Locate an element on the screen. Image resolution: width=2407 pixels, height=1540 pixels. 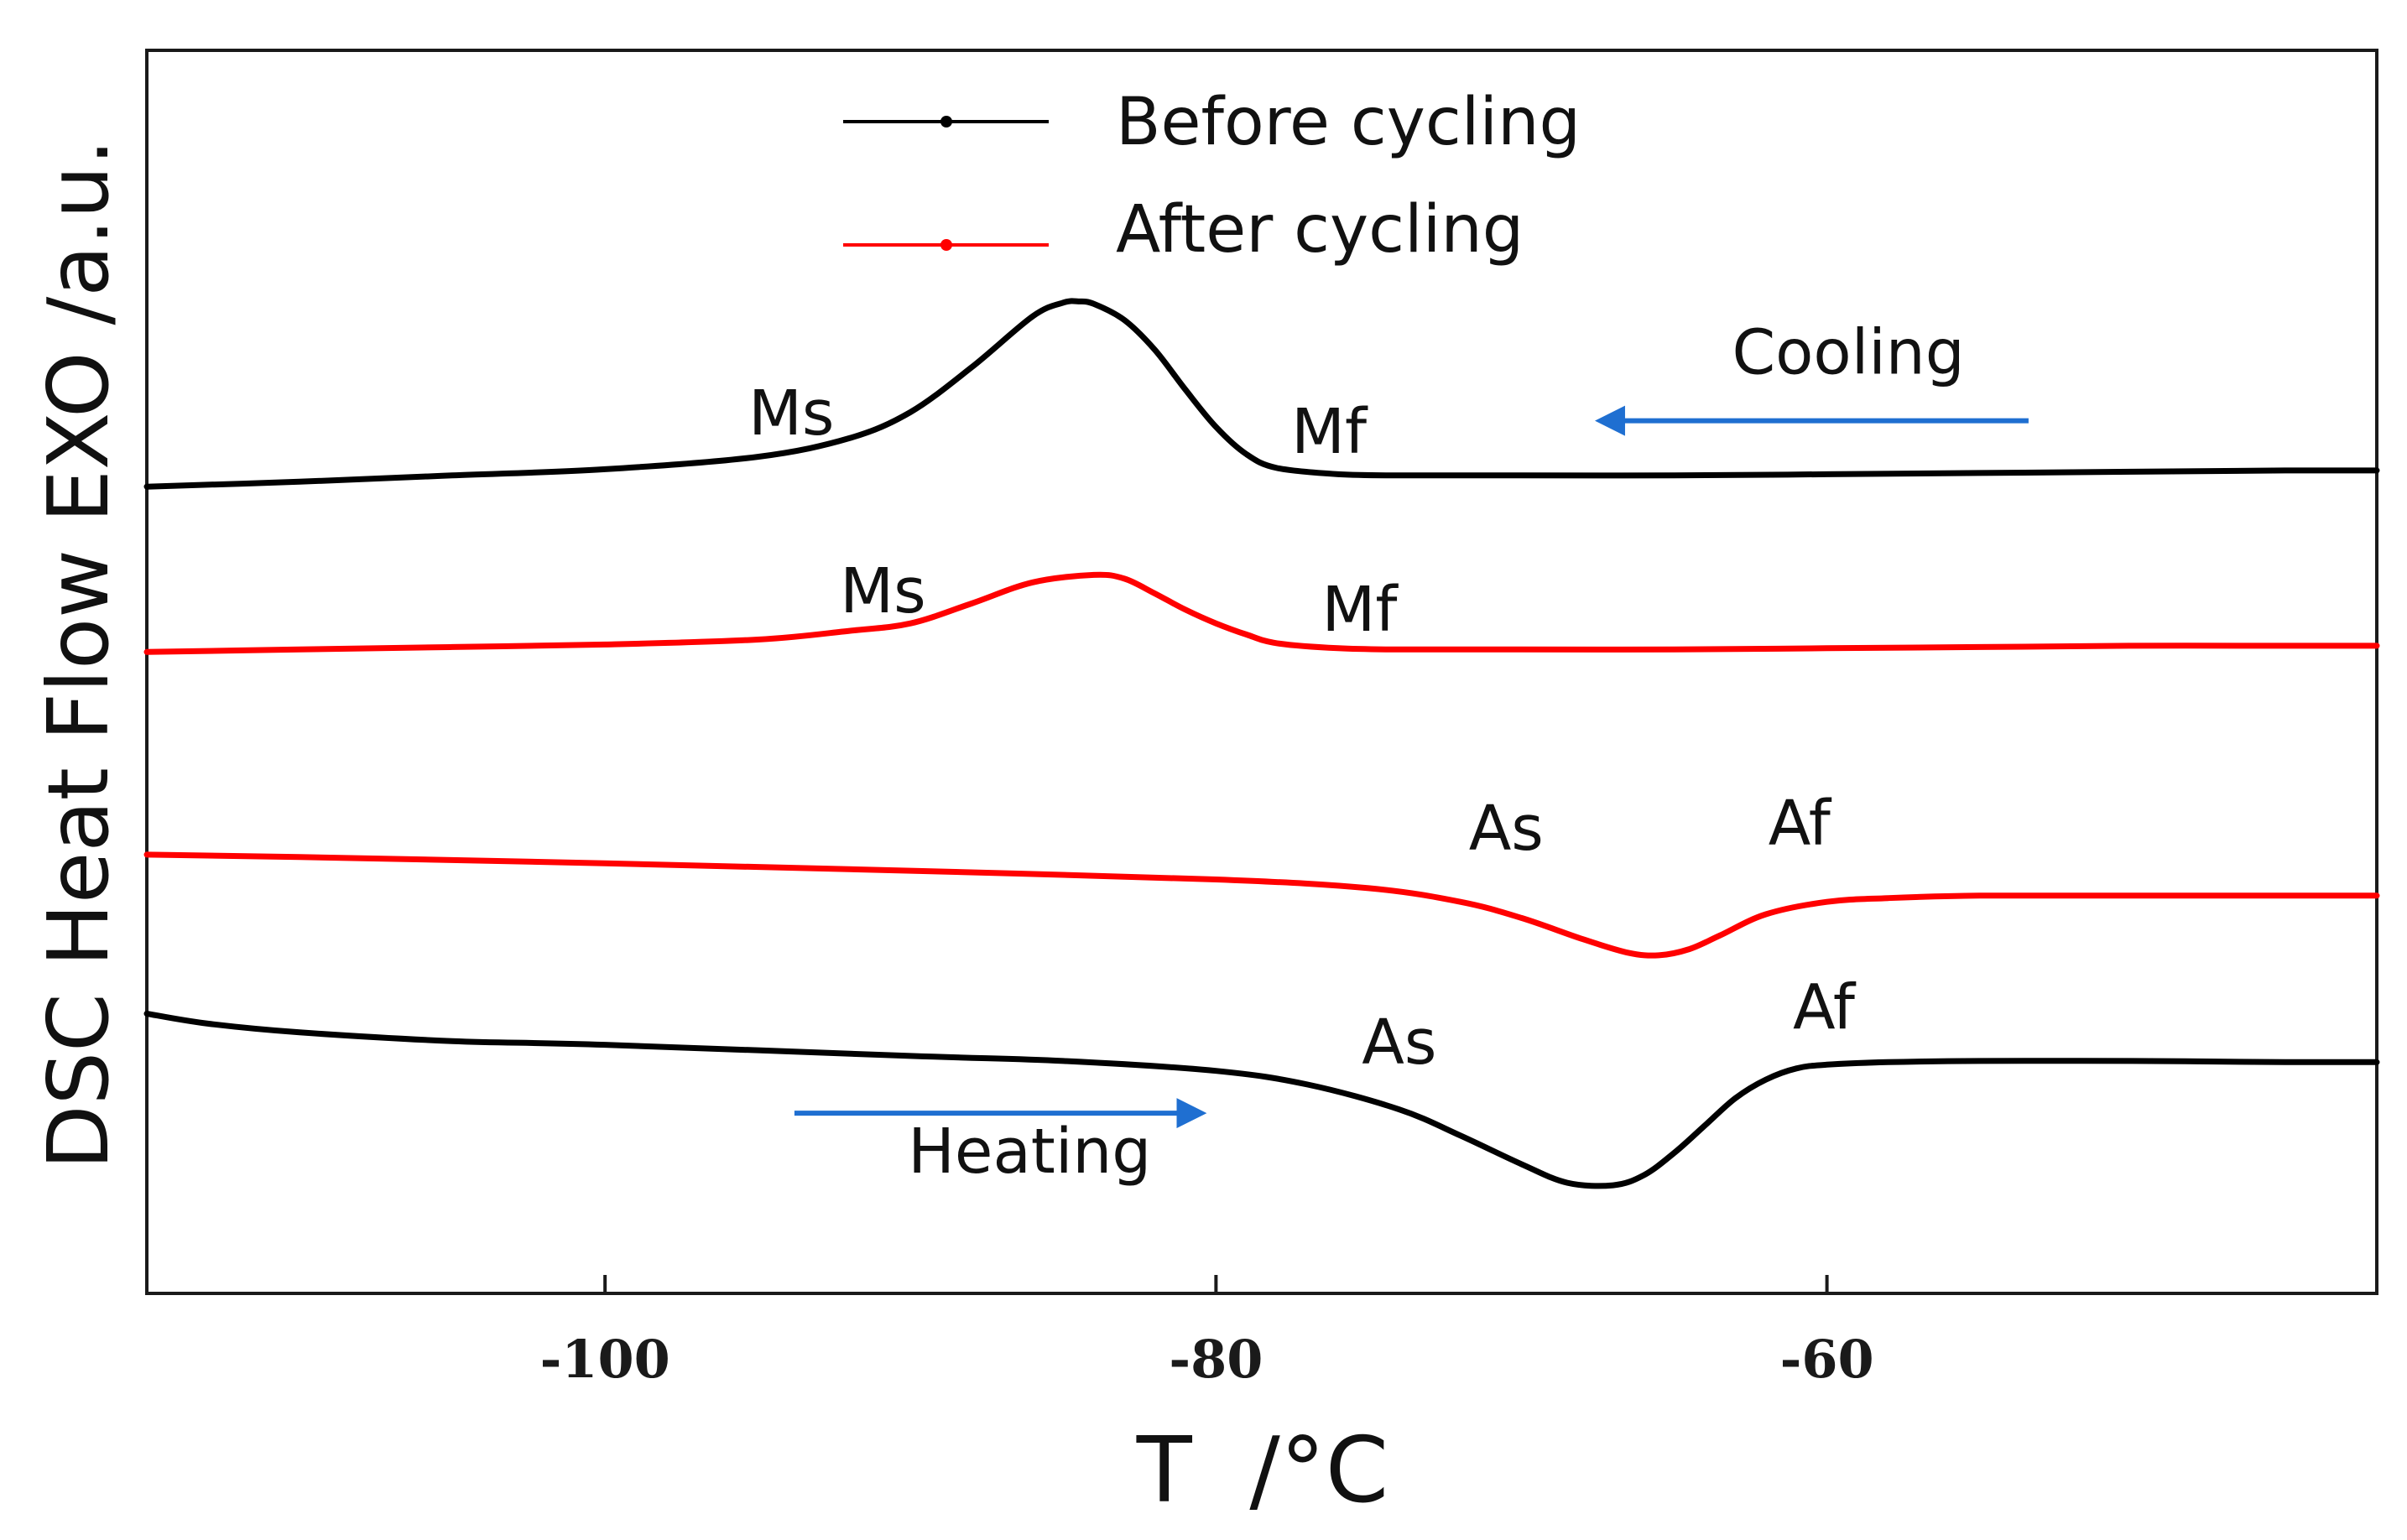
annotation-cooling: Cooling is located at coordinates (1848, 352).